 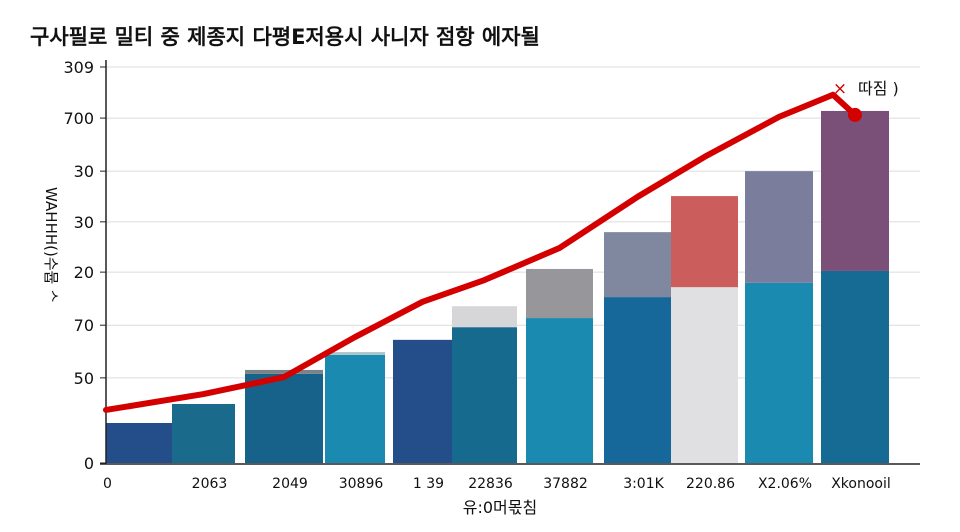 What do you see at coordinates (565, 484) in the screenshot?
I see `x-tick-label: 37882` at bounding box center [565, 484].